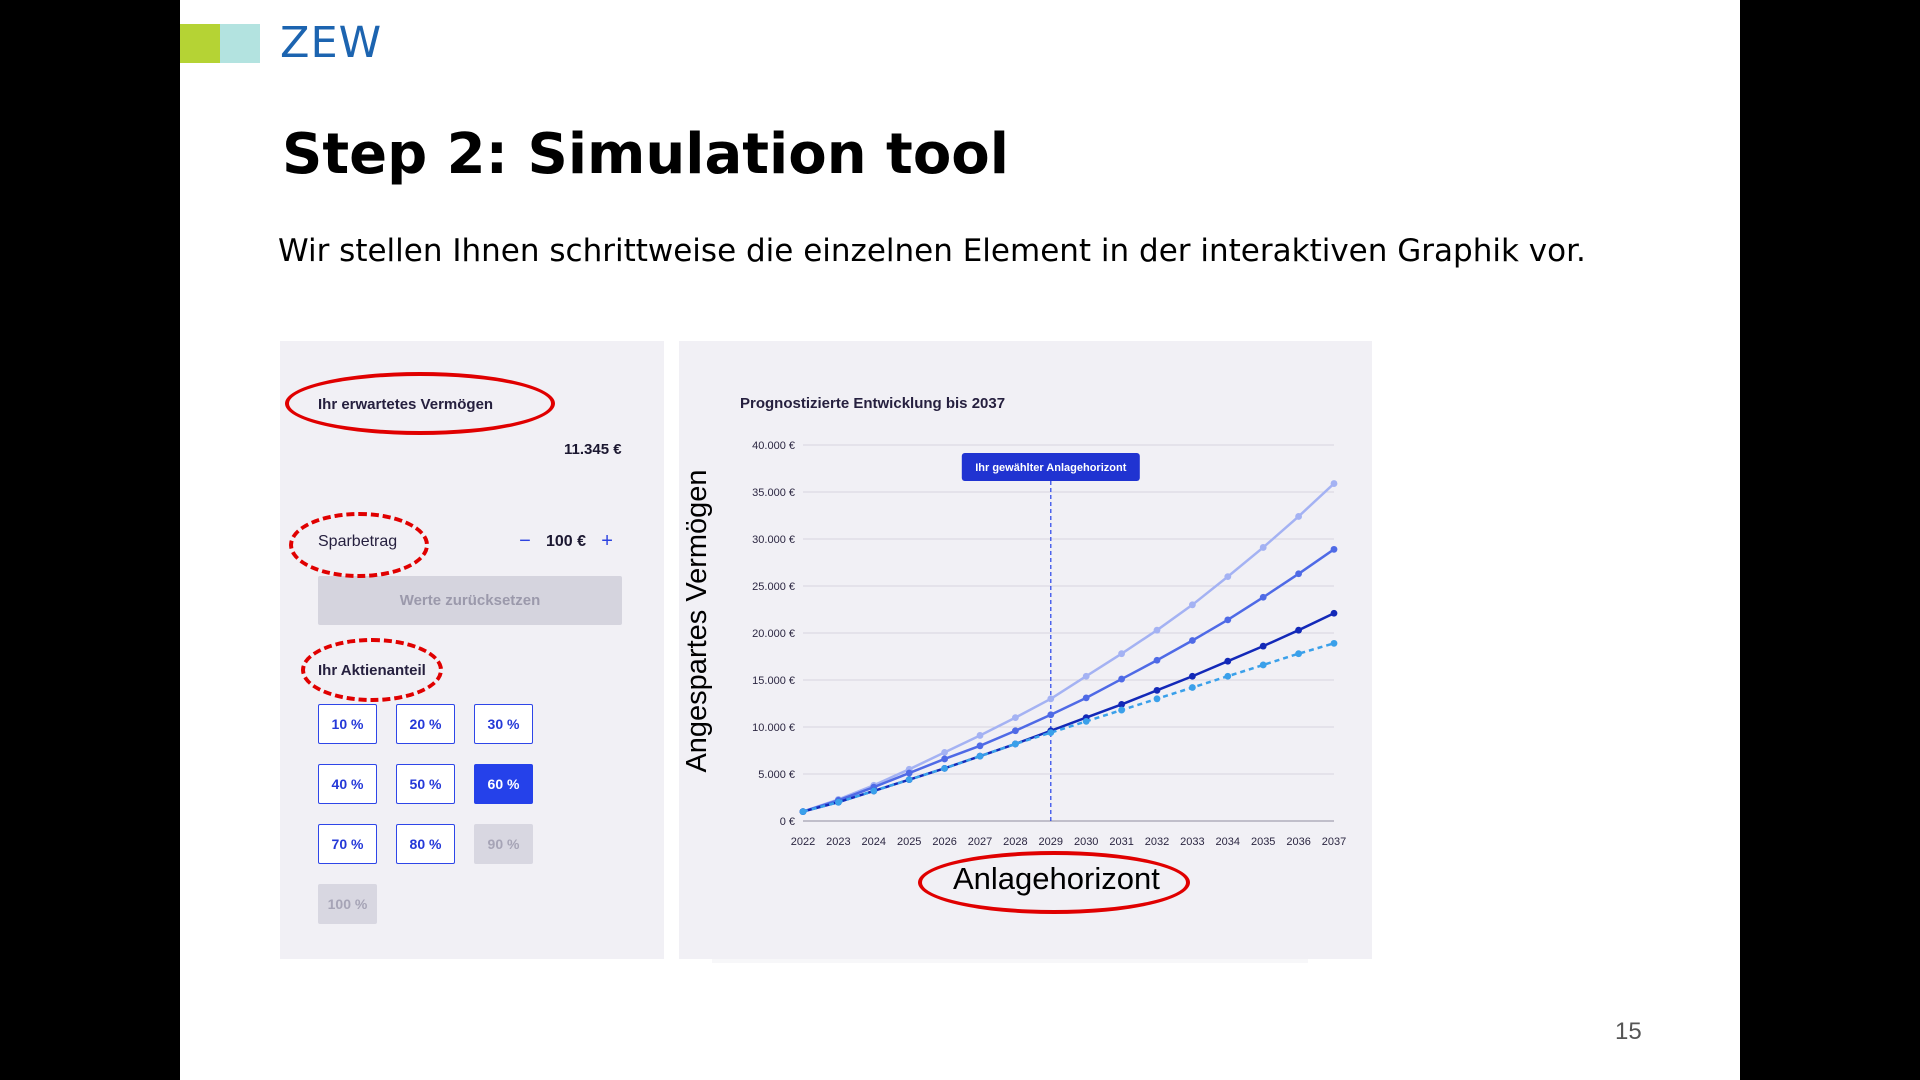 This screenshot has width=1920, height=1080. I want to click on y-tick-label: 10.000 €, so click(773, 728).